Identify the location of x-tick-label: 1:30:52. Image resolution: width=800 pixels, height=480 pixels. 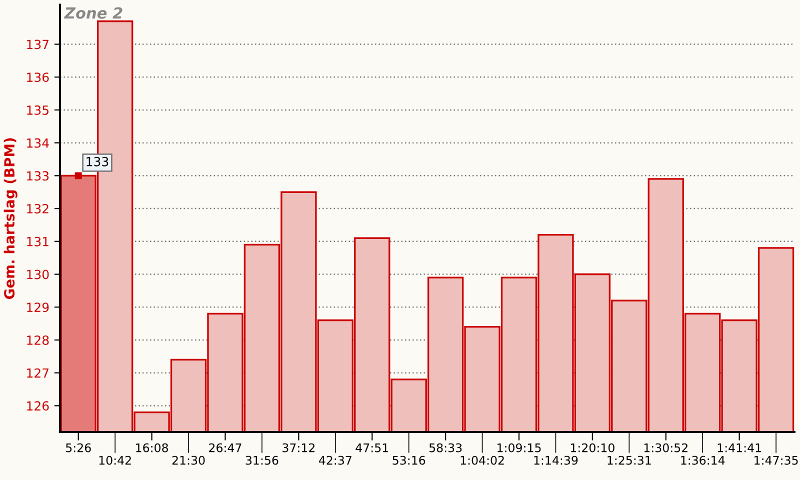
(666, 447).